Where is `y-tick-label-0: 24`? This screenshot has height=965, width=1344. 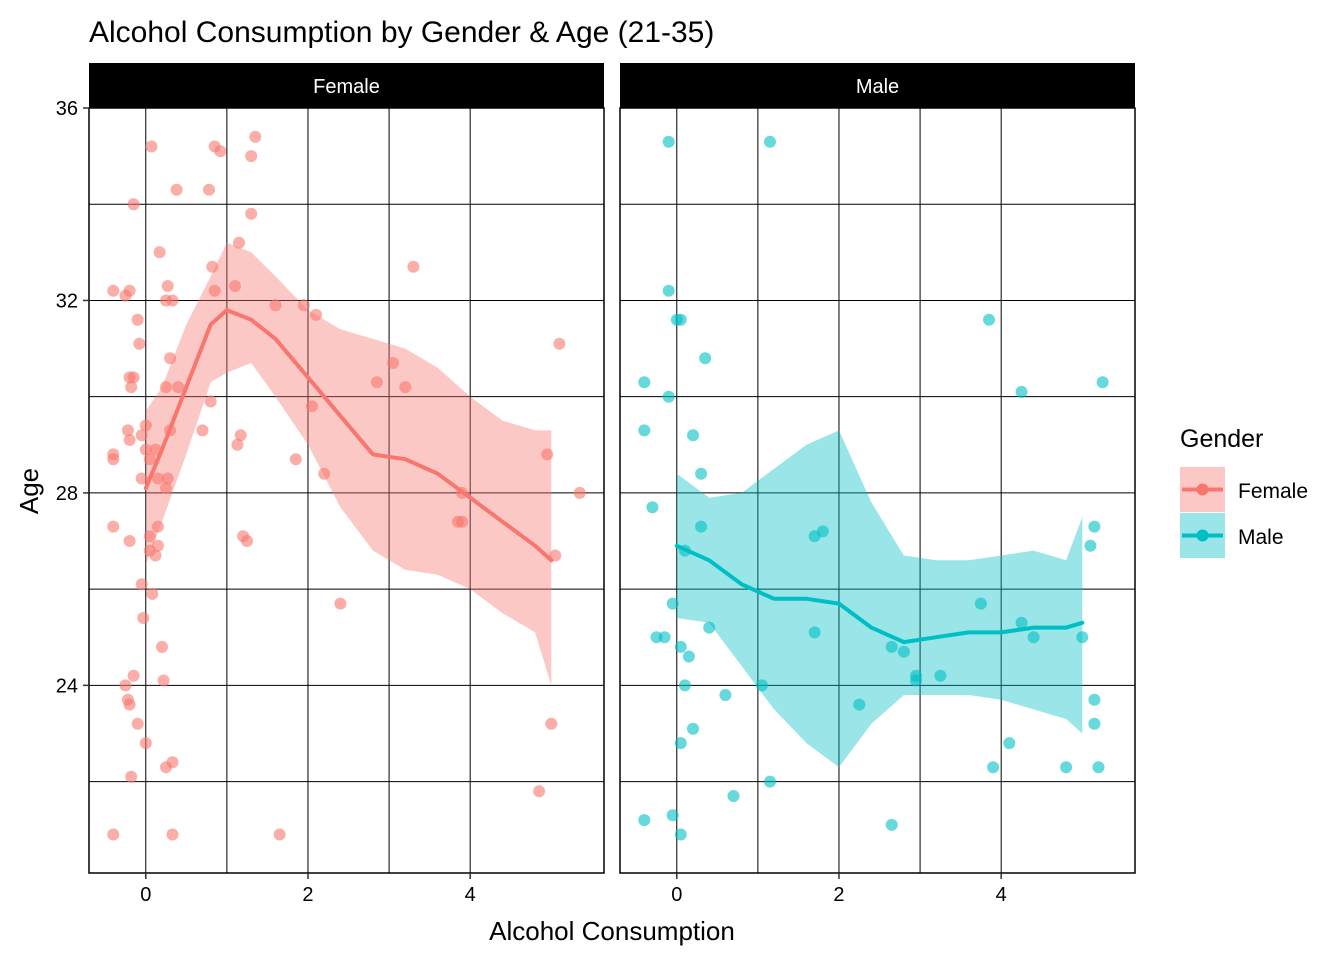
y-tick-label-0: 24 is located at coordinates (67, 686).